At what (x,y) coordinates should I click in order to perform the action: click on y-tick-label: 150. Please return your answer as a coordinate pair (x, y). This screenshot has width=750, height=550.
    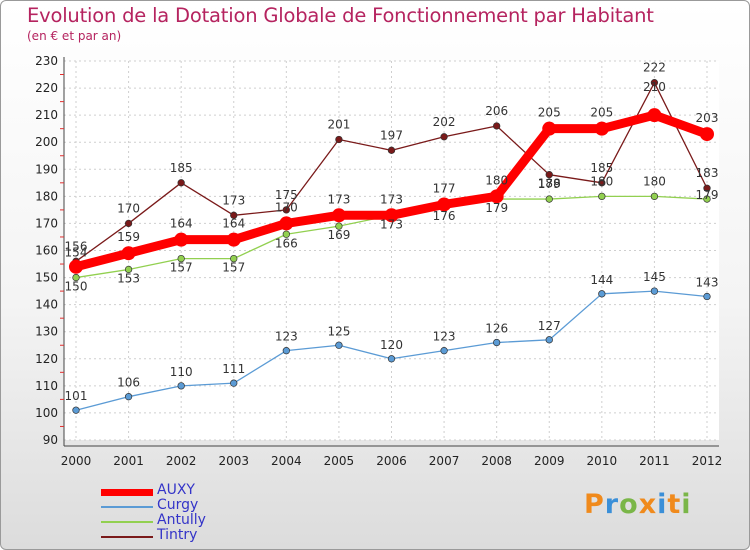
    Looking at the image, I should click on (46, 278).